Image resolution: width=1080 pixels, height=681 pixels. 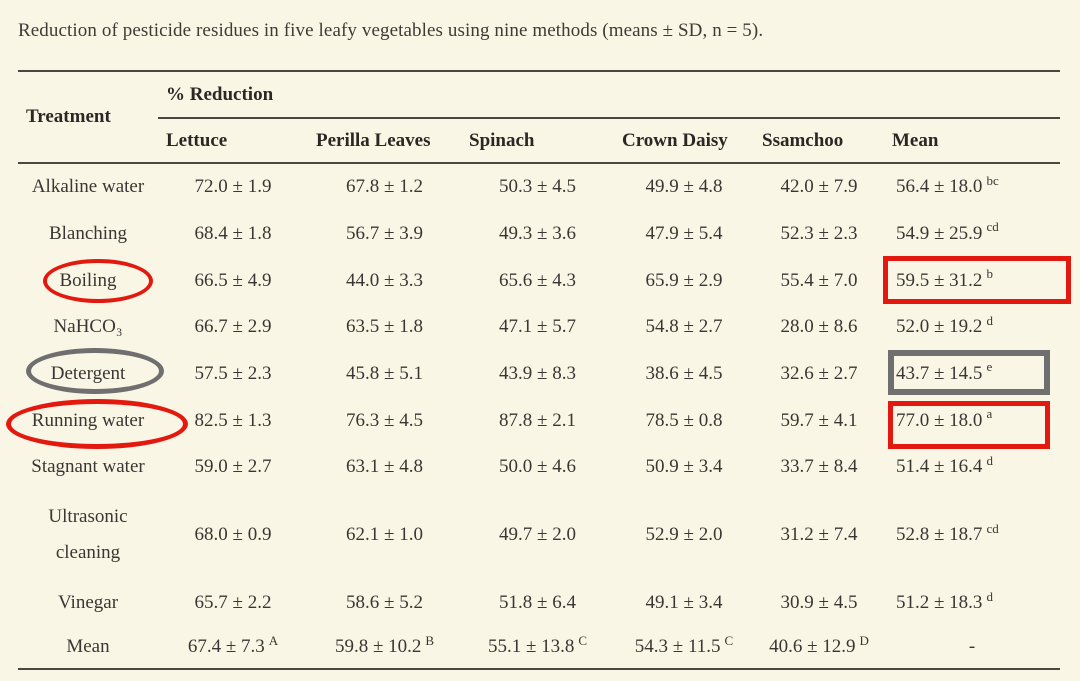 What do you see at coordinates (233, 280) in the screenshot?
I see `value-cell: 66.5 ± 4.9` at bounding box center [233, 280].